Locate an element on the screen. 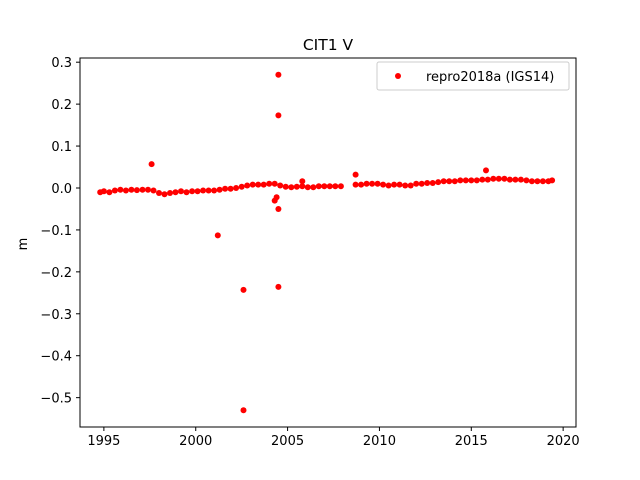  y-tick-label: −0.5 is located at coordinates (56, 399).